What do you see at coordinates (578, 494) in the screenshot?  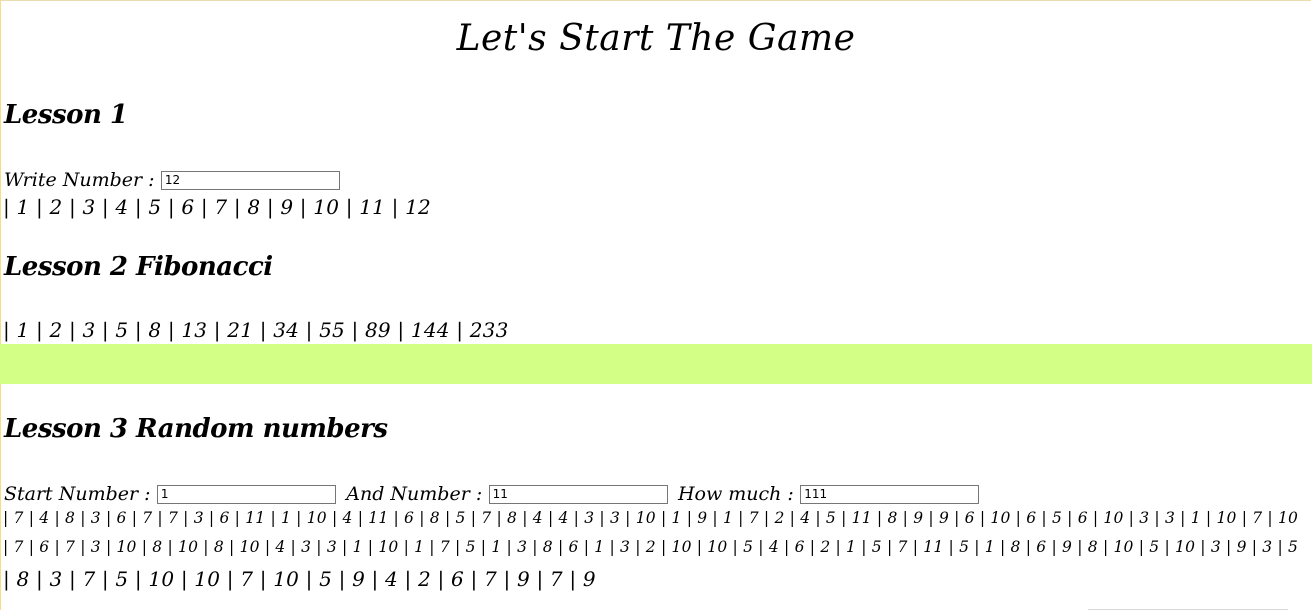 I see `end-number-input` at bounding box center [578, 494].